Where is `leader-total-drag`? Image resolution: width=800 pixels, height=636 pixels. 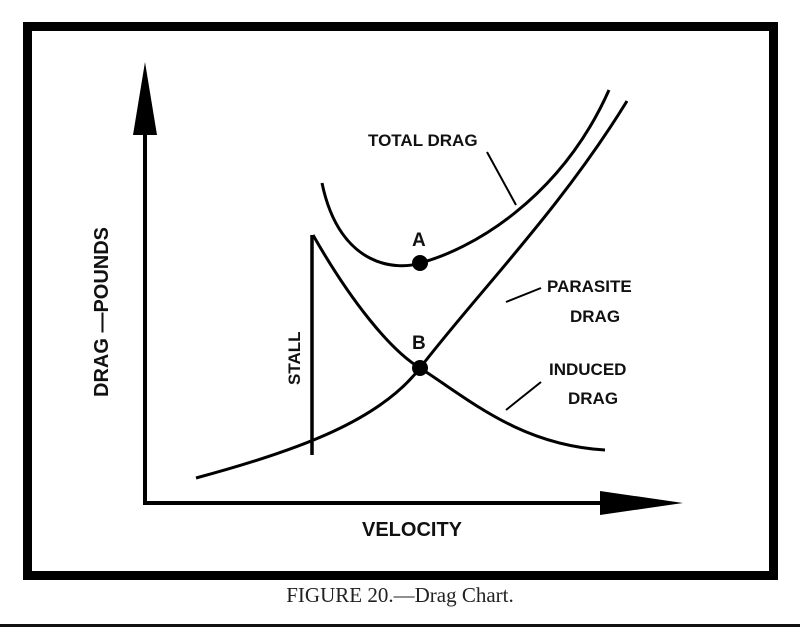
leader-total-drag is located at coordinates (501, 178).